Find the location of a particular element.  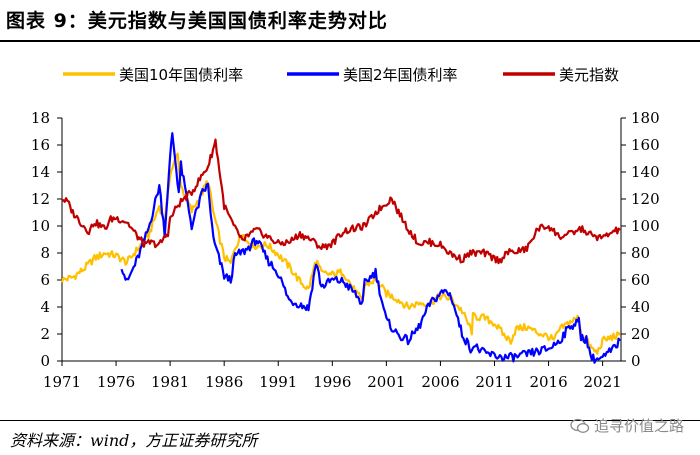

legend-label-2y: 美国2年国债利率 is located at coordinates (400, 75).